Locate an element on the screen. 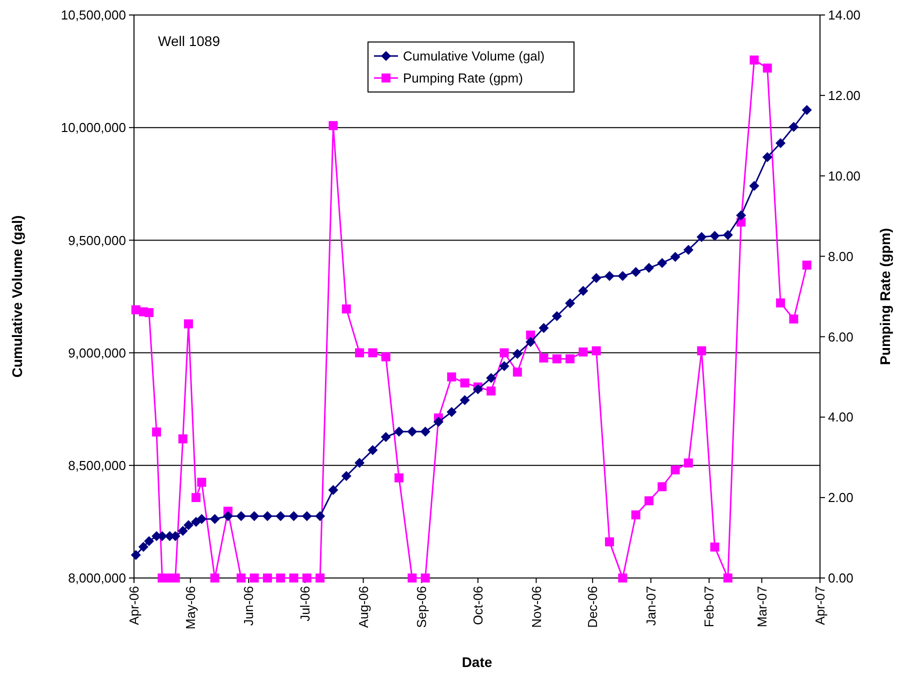 This screenshot has width=900, height=675. y2-tick-label: 0.00 is located at coordinates (841, 578).